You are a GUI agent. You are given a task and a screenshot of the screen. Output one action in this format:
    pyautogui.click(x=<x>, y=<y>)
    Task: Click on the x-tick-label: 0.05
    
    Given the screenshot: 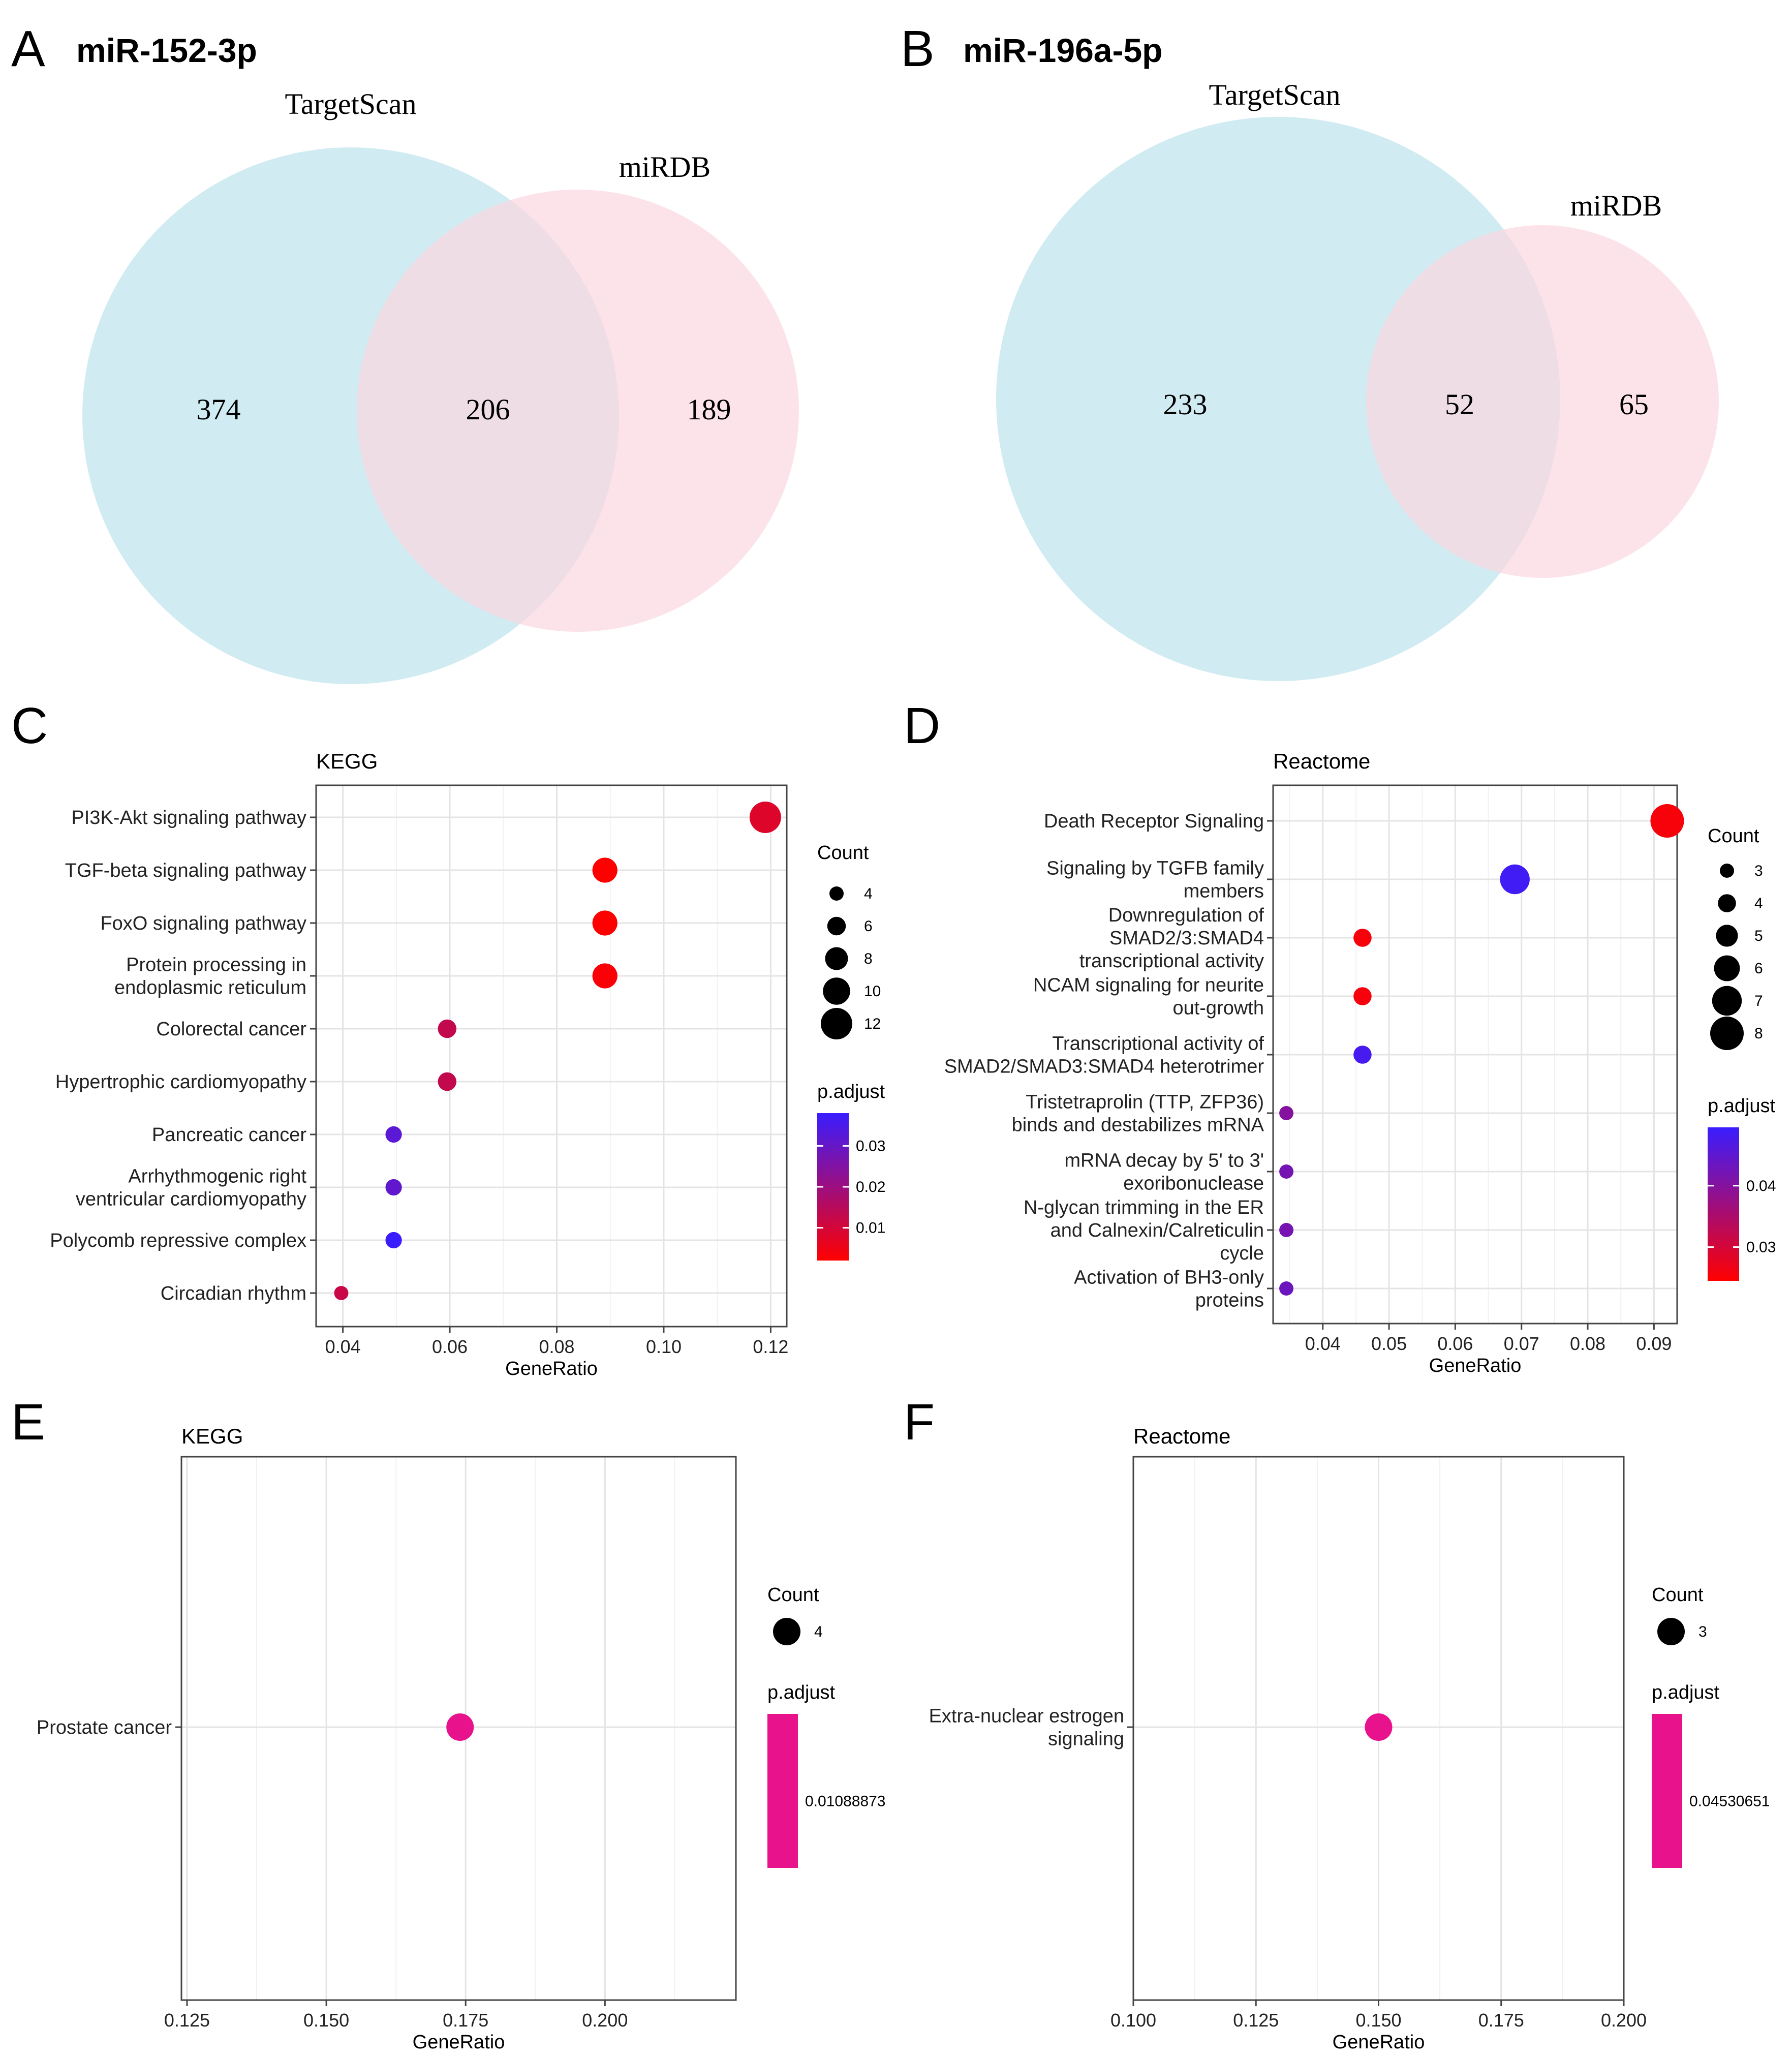 What is the action you would take?
    pyautogui.click(x=1389, y=1343)
    